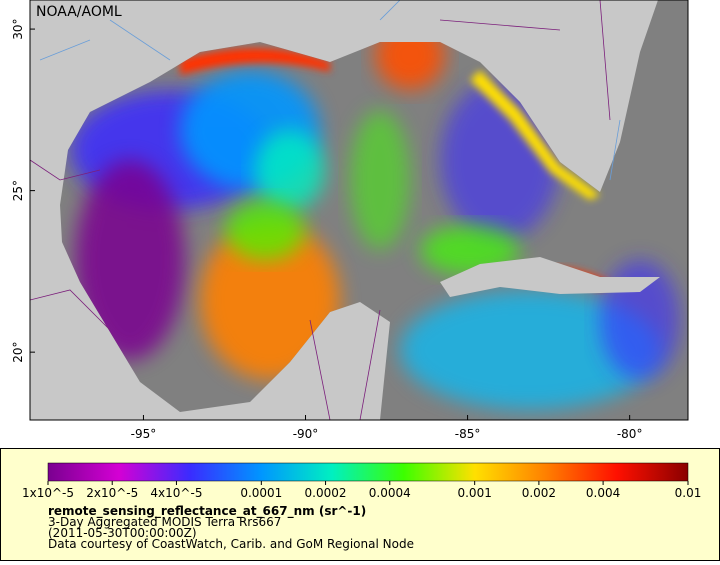 This screenshot has width=720, height=565. Describe the element at coordinates (122, 533) in the screenshot. I see `legend-line: (2011-05-30T00:00:00Z)` at that location.